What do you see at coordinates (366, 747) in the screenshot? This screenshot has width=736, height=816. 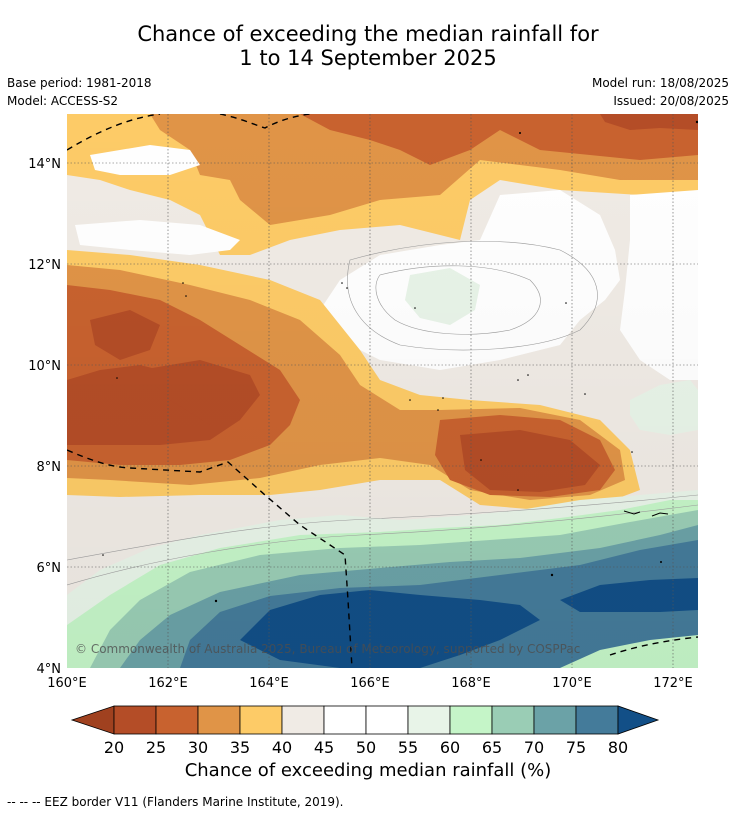 I see `colorbar-tick-label: 50` at bounding box center [366, 747].